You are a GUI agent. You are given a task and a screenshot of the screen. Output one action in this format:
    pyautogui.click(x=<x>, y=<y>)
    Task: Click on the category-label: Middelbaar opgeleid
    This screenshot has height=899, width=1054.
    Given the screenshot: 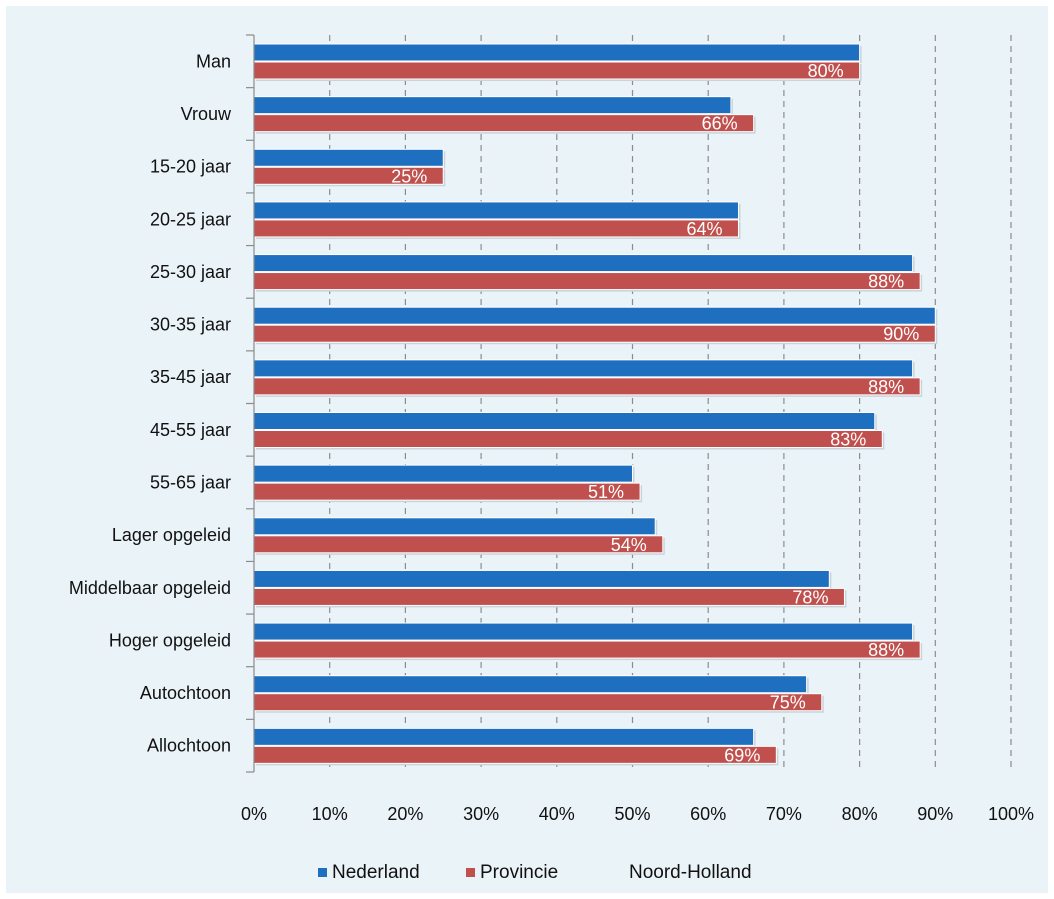 What is the action you would take?
    pyautogui.click(x=150, y=588)
    